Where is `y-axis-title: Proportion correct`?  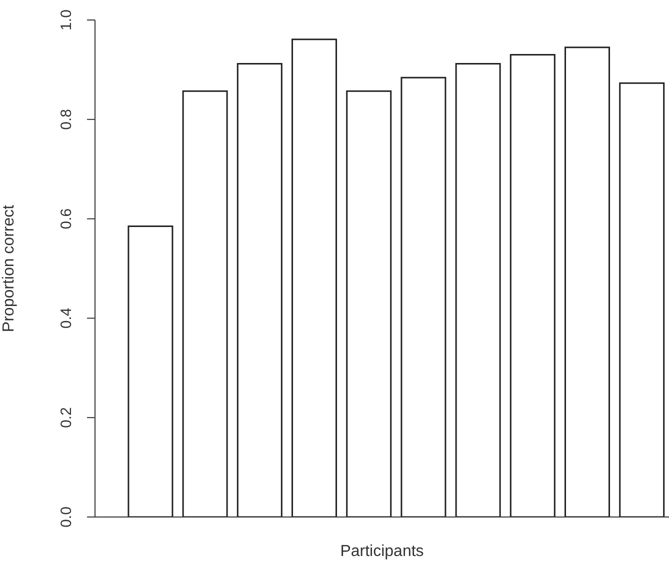 y-axis-title: Proportion correct is located at coordinates (9, 268).